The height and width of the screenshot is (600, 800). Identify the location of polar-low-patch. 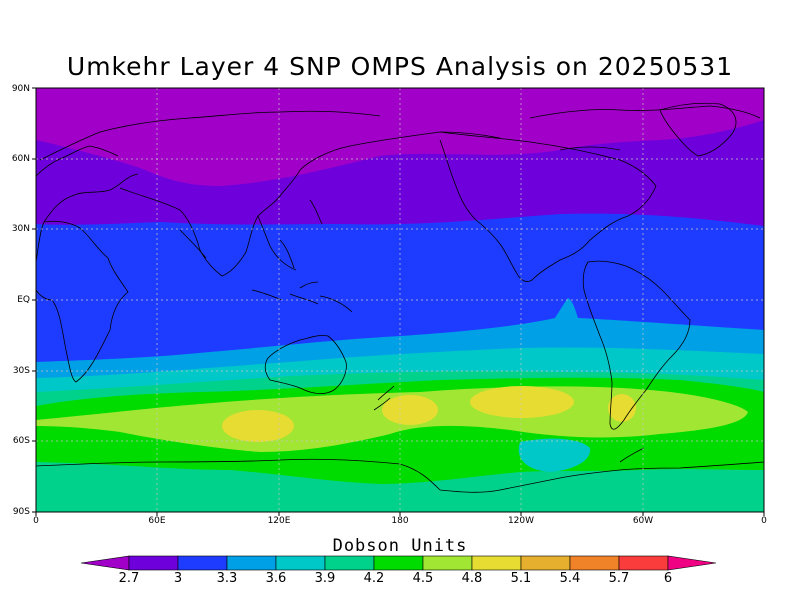
(554, 455).